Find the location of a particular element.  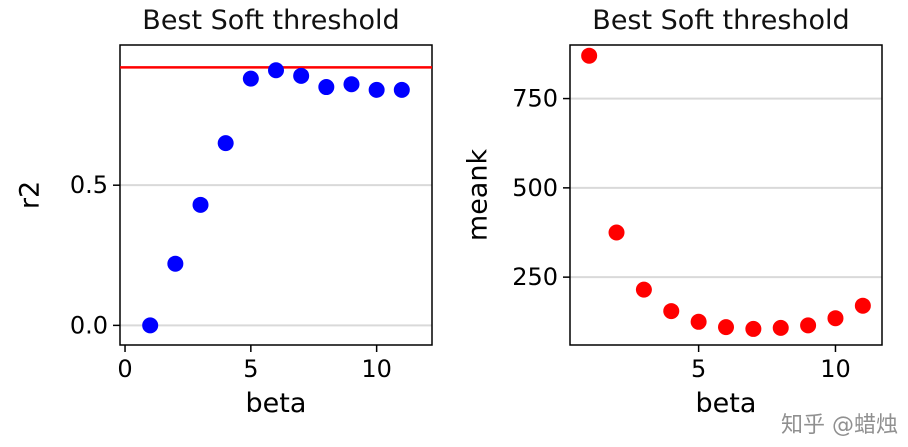

r2-chart-title: Best Soft threshold is located at coordinates (271, 20).